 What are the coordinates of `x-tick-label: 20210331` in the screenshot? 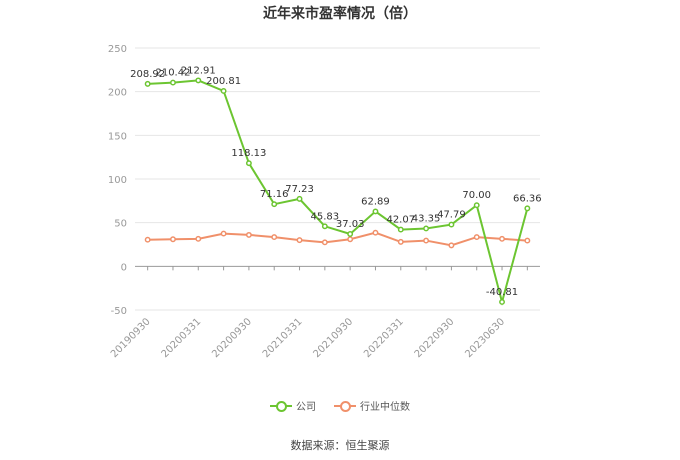 It's located at (283, 338).